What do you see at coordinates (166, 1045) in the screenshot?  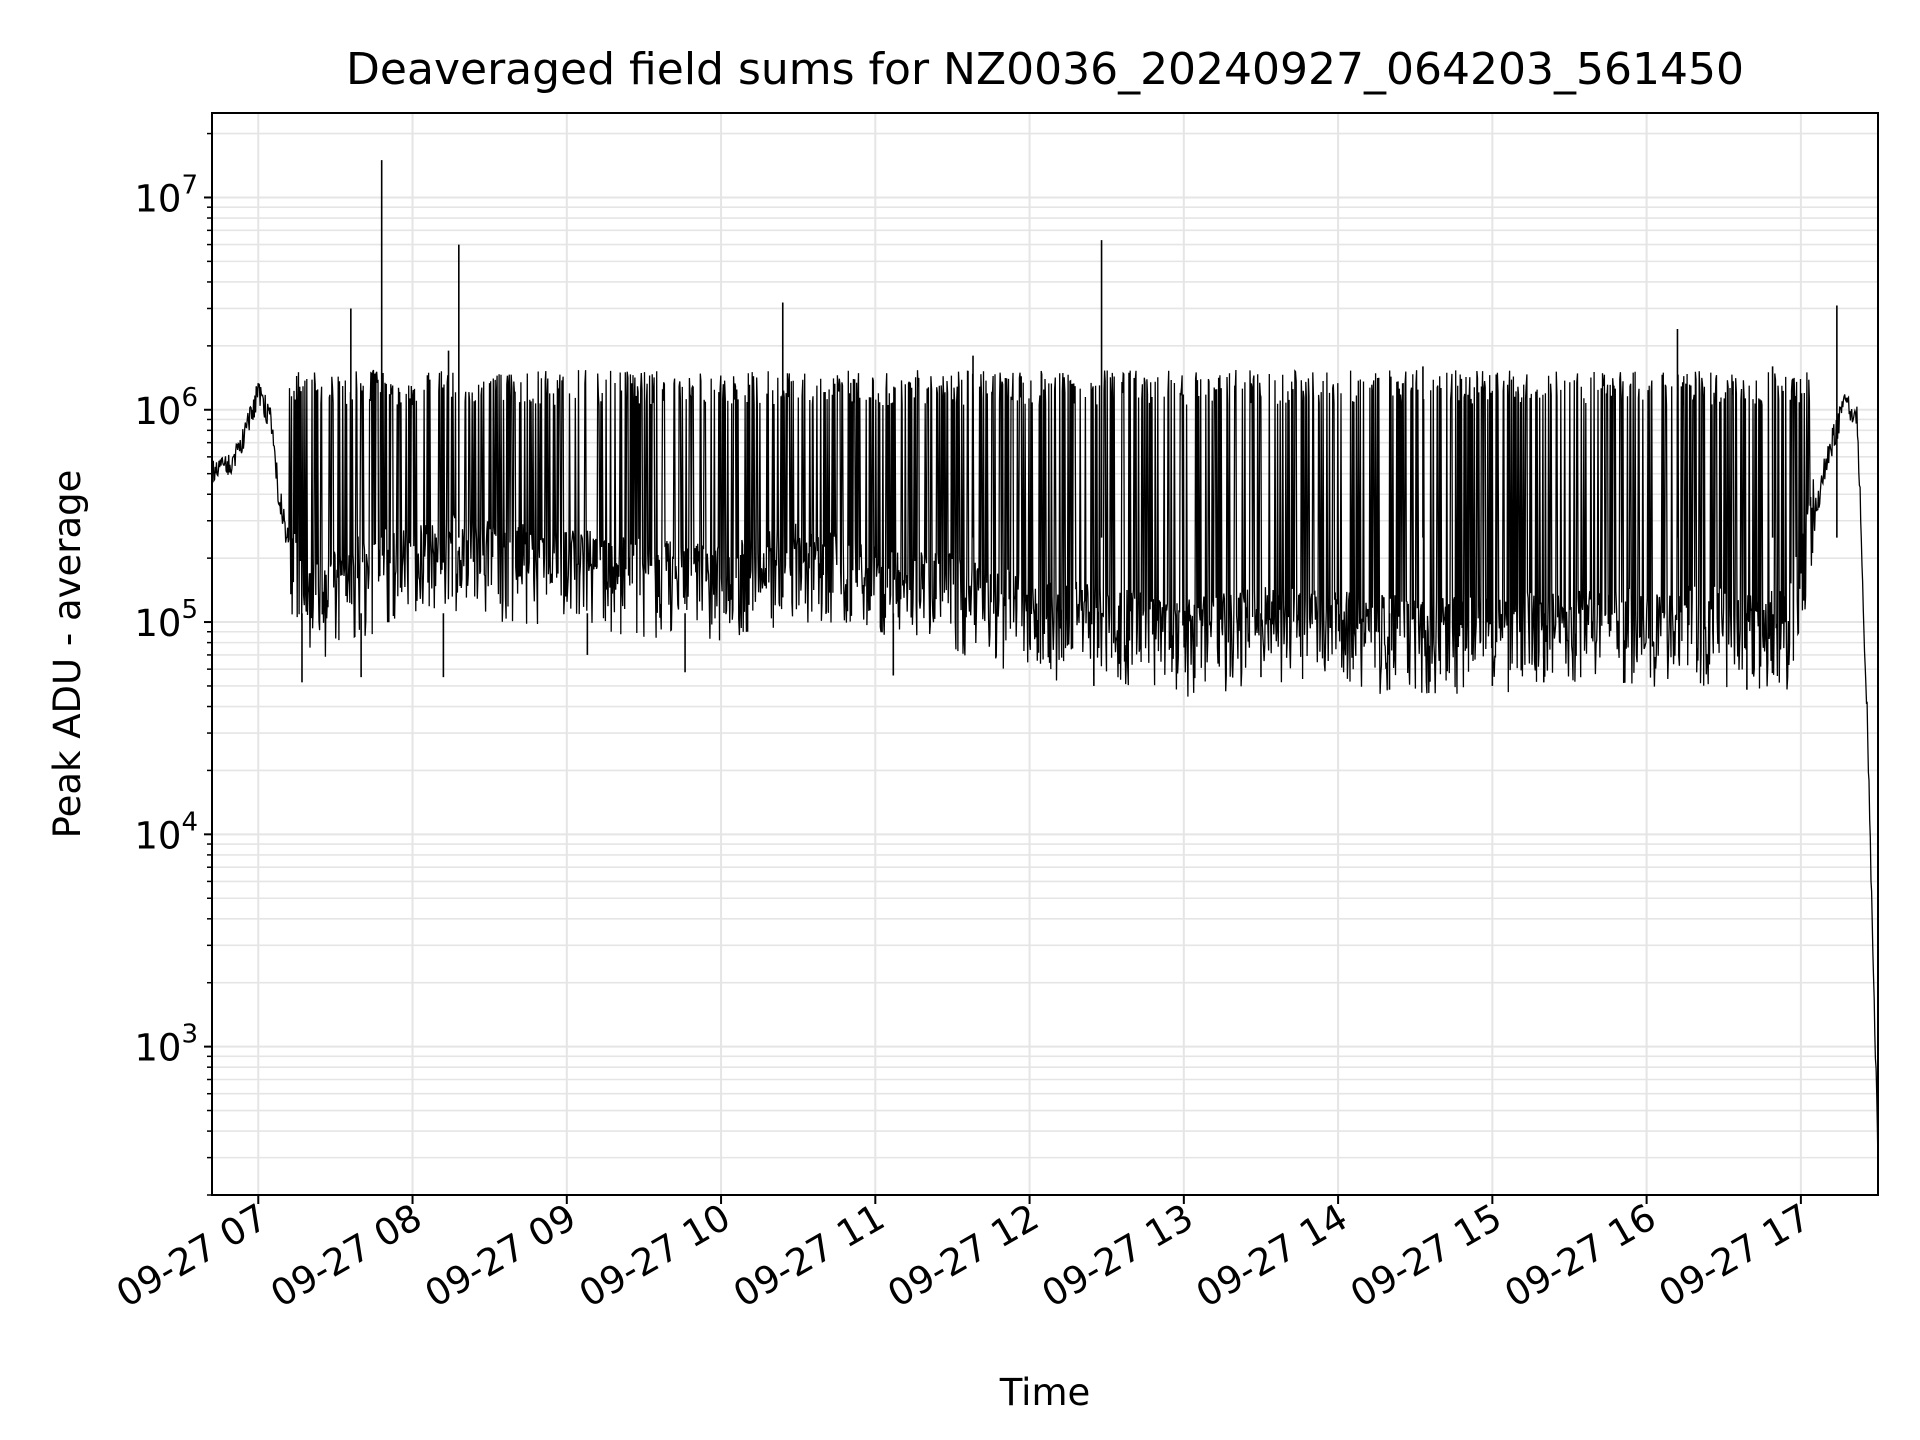 I see `y-tick-label: 10³` at bounding box center [166, 1045].